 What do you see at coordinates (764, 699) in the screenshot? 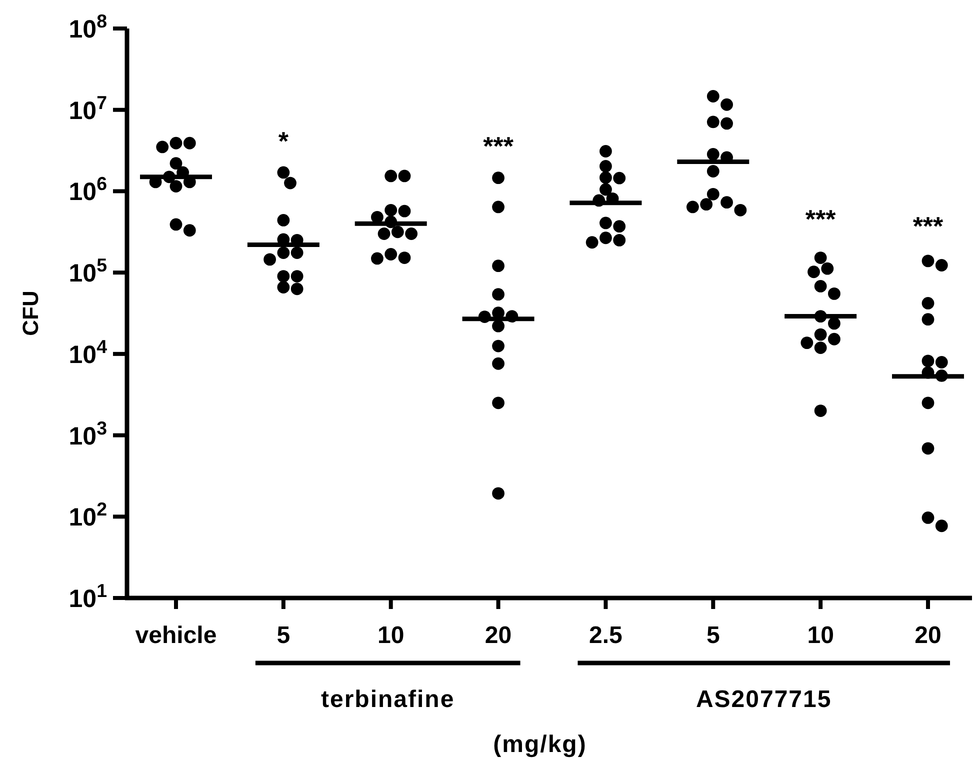
I see `text: AS2077715` at bounding box center [764, 699].